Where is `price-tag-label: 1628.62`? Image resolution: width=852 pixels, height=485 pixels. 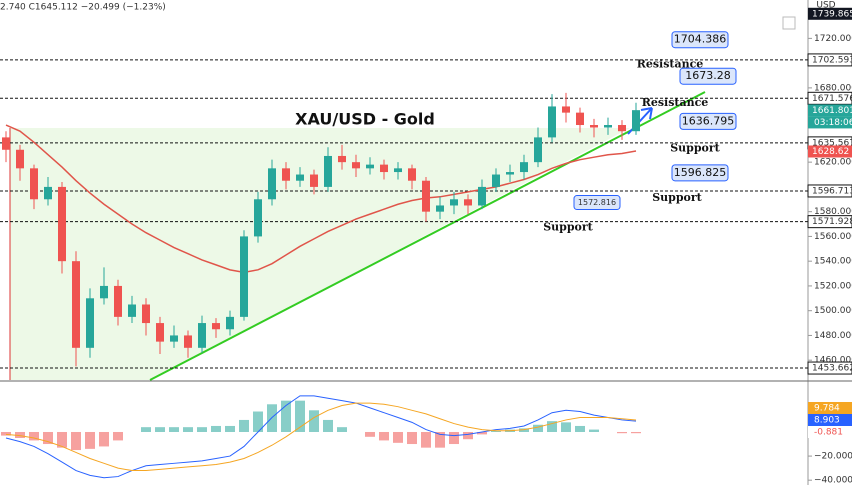
price-tag-label: 1628.62 is located at coordinates (830, 152).